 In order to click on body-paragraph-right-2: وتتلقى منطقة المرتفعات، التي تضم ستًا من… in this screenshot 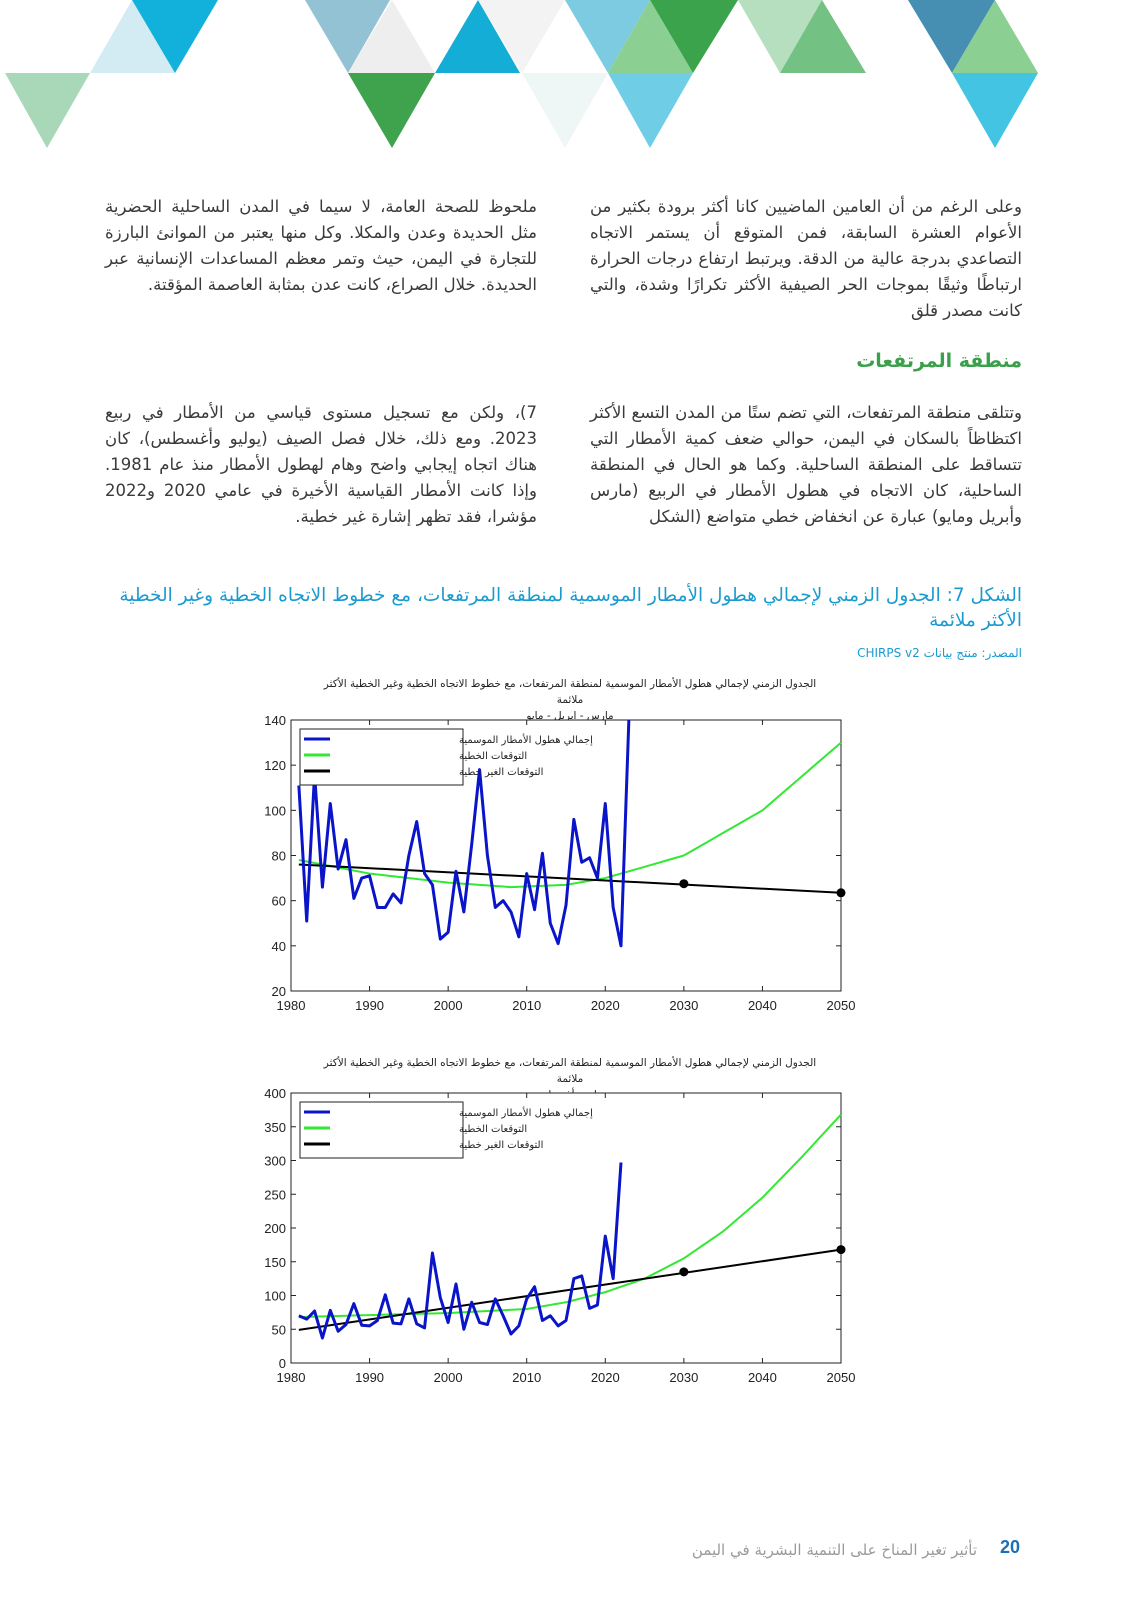, I will do `click(806, 464)`.